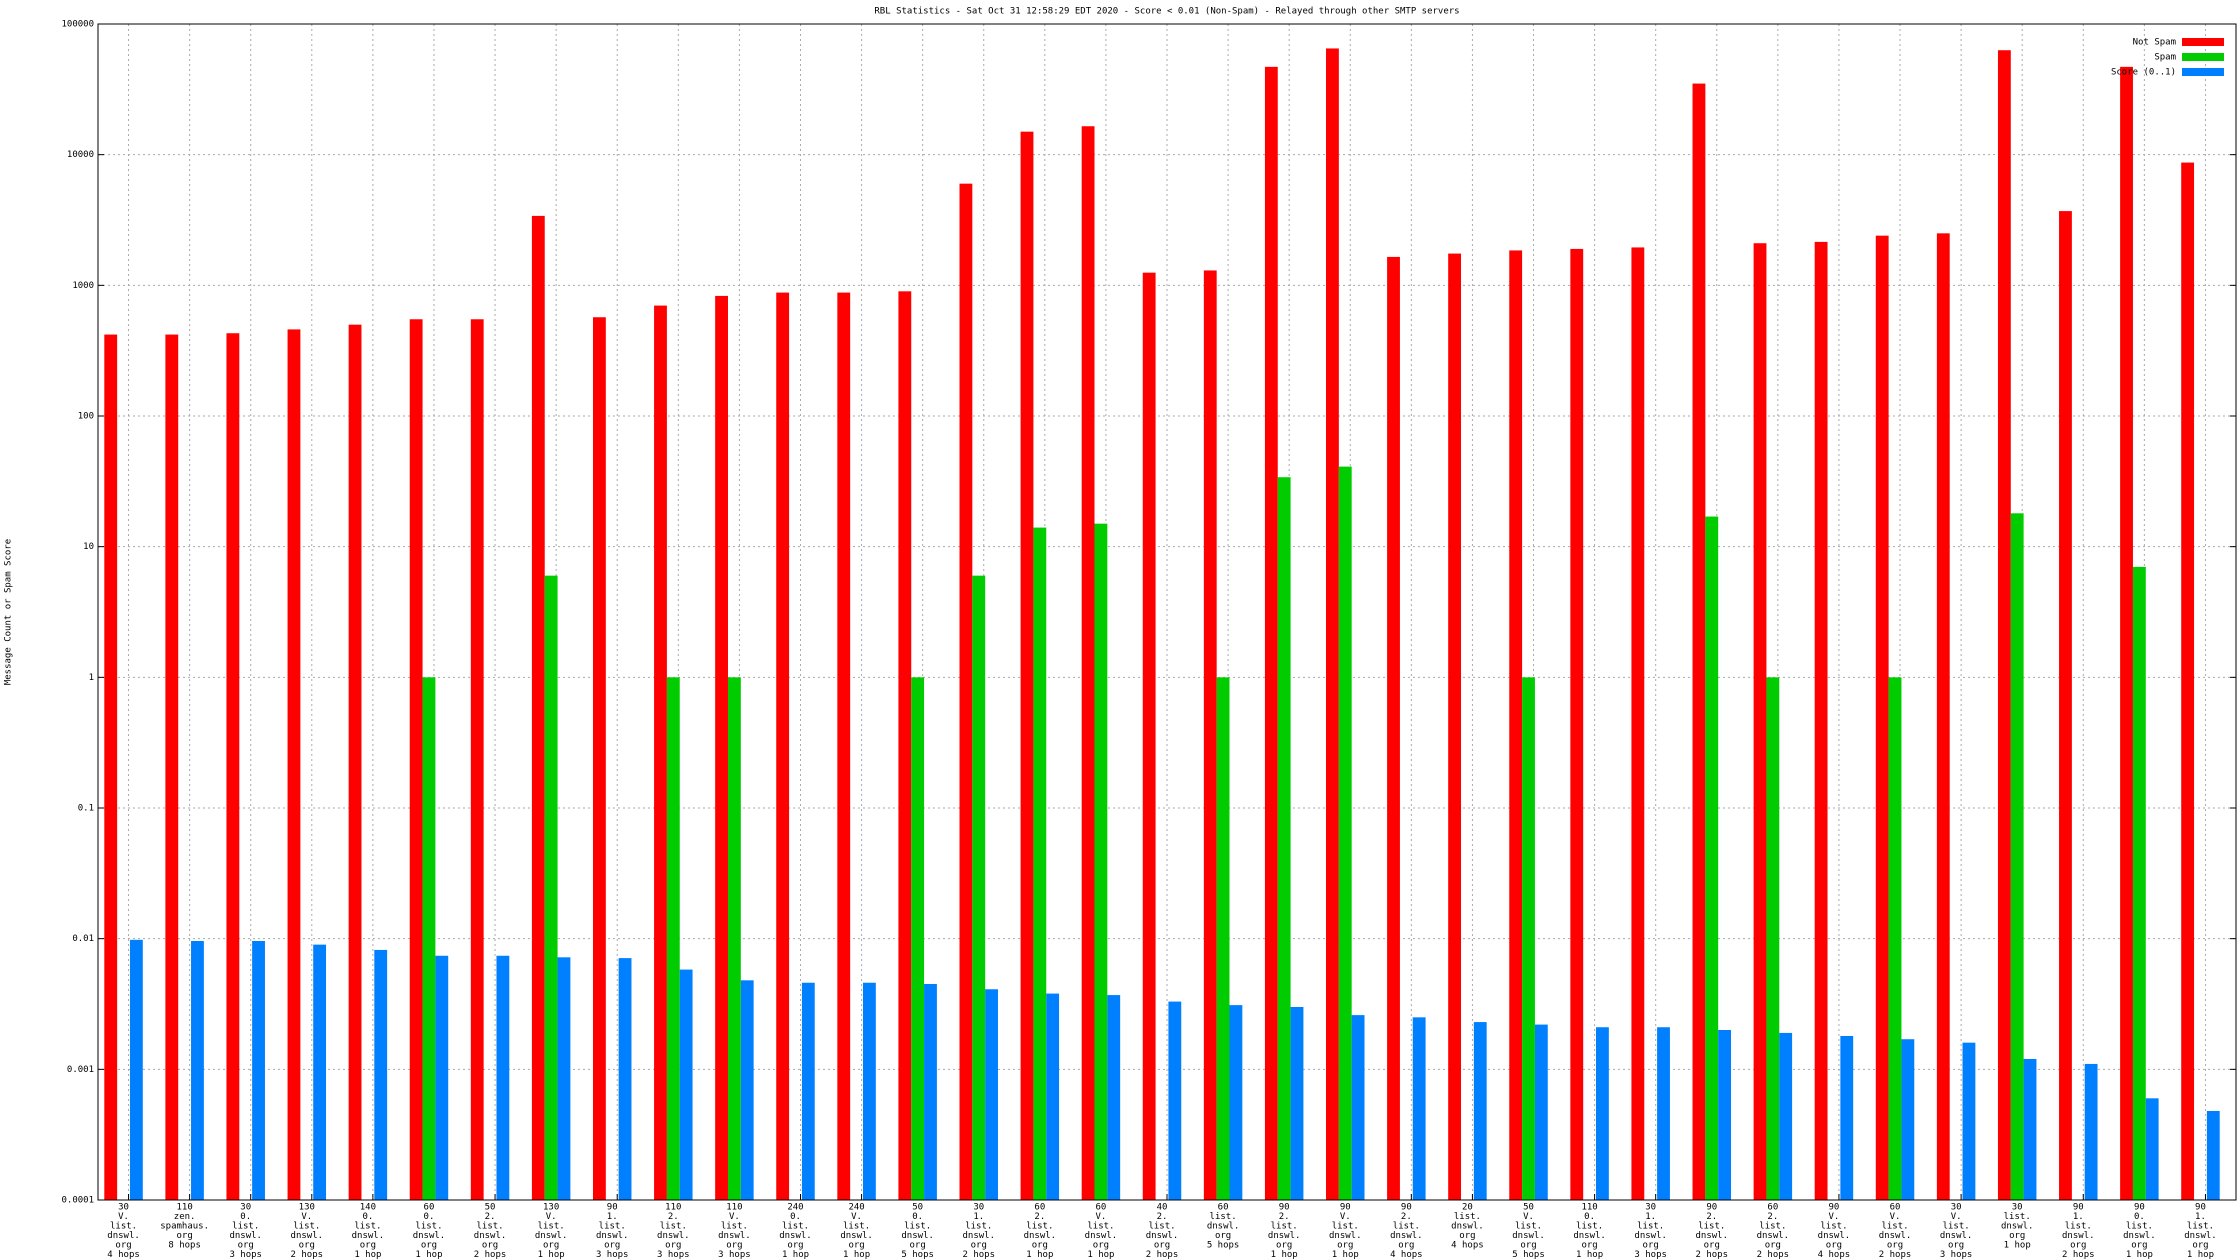 The height and width of the screenshot is (1260, 2240). What do you see at coordinates (978, 1217) in the screenshot?
I see `x-tick-label: 1.` at bounding box center [978, 1217].